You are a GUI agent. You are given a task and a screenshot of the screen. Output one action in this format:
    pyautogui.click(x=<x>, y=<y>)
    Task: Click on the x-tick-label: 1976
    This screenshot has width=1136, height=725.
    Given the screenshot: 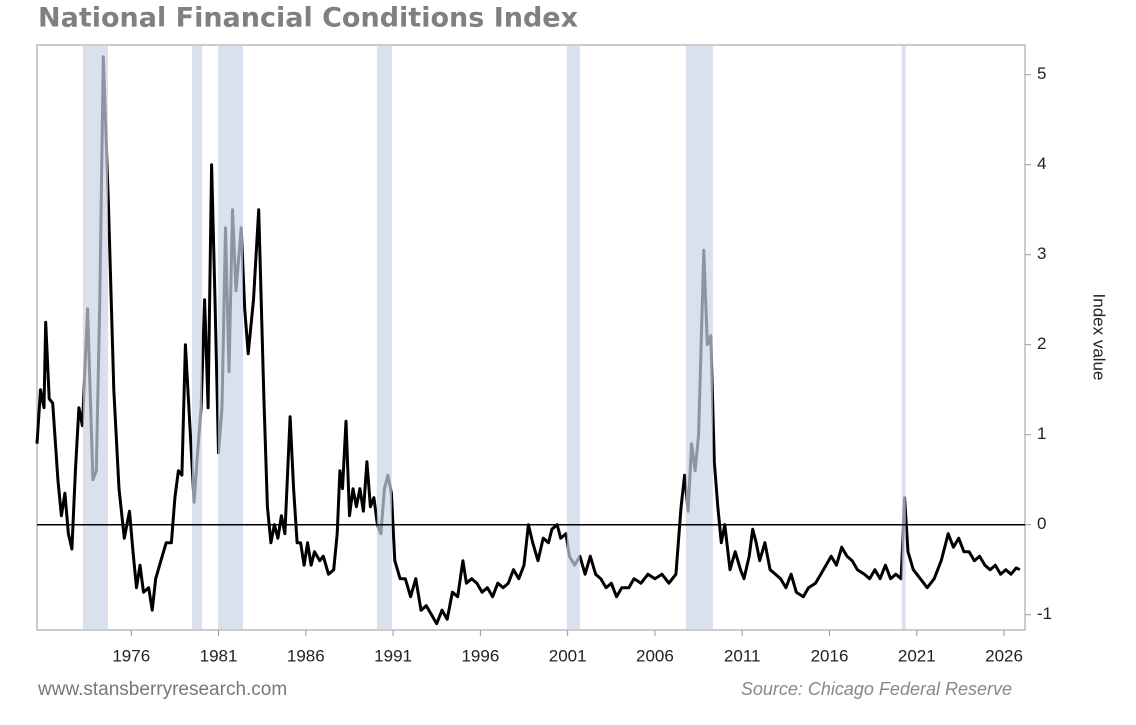 What is the action you would take?
    pyautogui.click(x=131, y=655)
    